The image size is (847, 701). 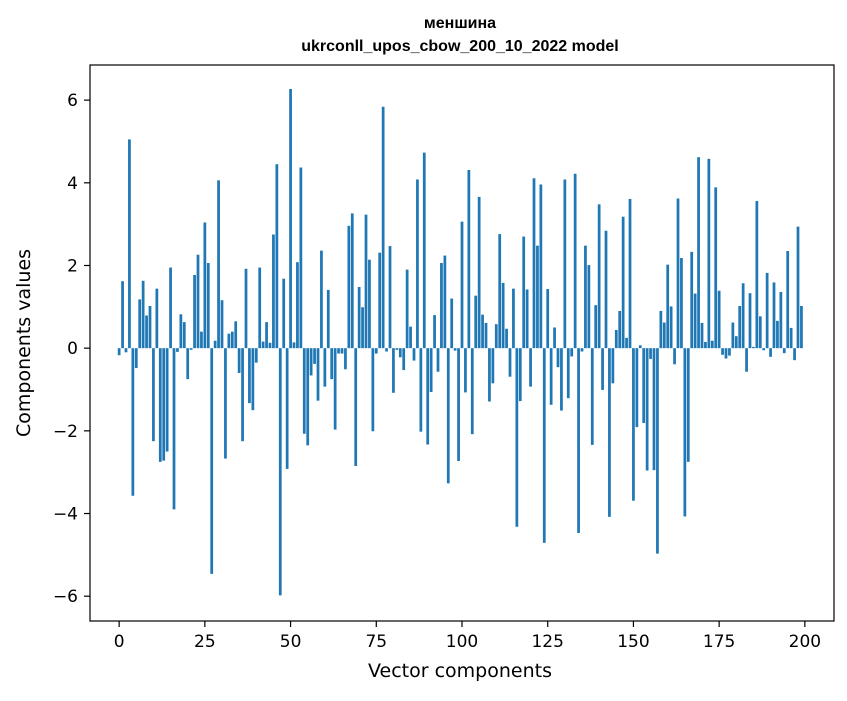 I want to click on chart-subtitle: ukrconll_upos_cbow_200_10_2022 model, so click(x=459, y=46).